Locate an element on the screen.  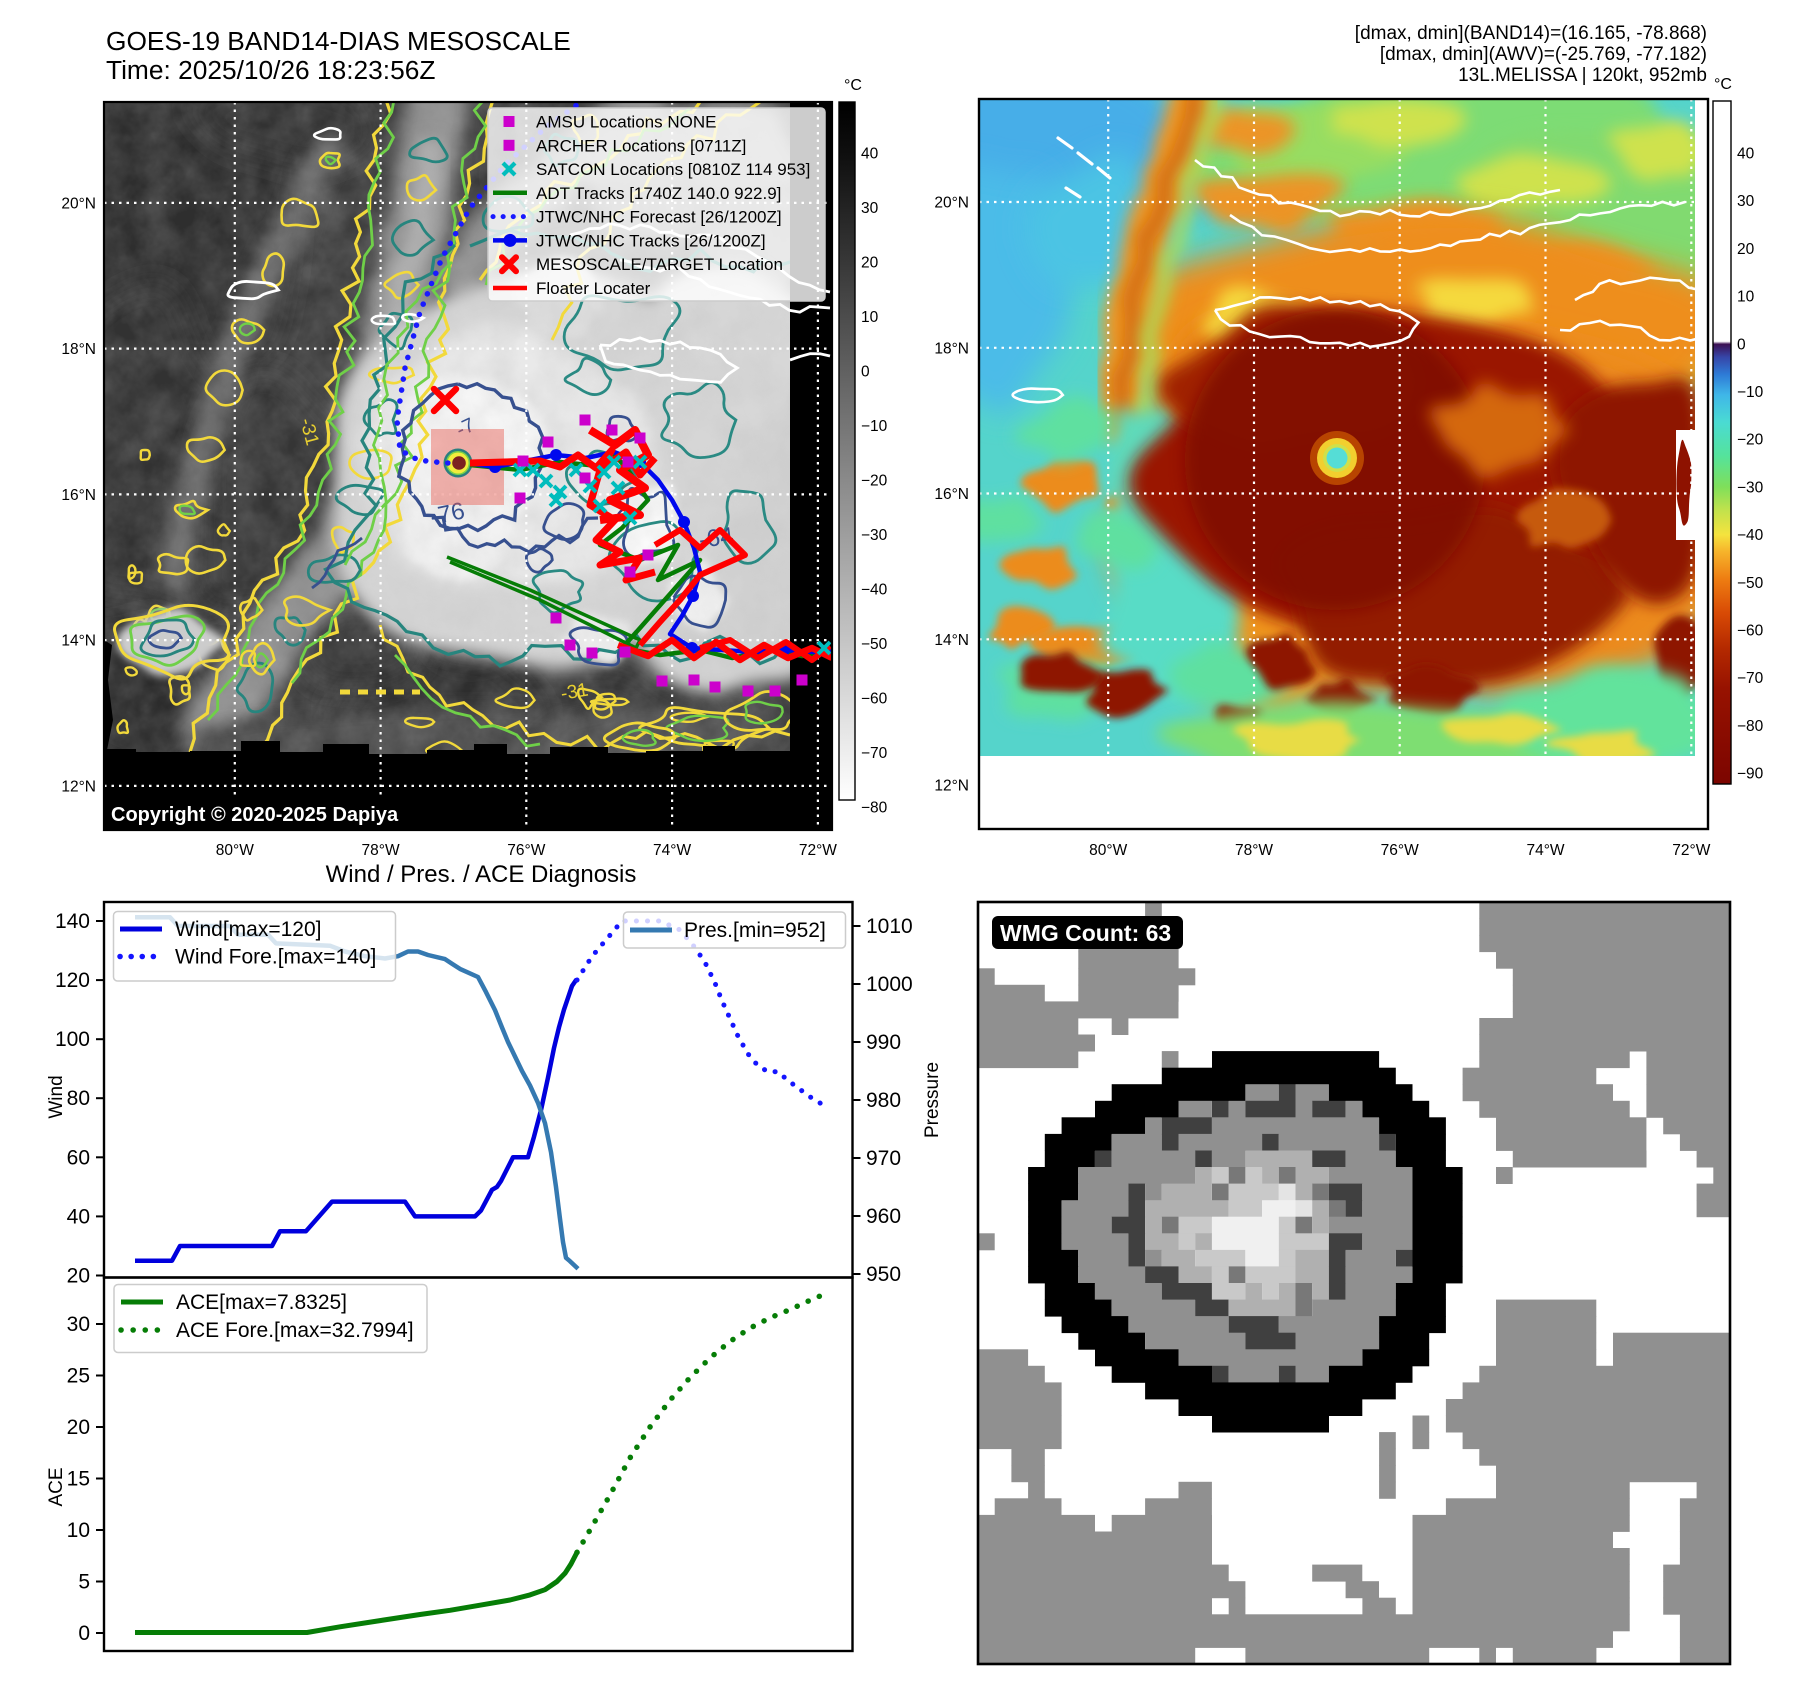
svg-text: Pres.[min=952] is located at coordinates (755, 930).